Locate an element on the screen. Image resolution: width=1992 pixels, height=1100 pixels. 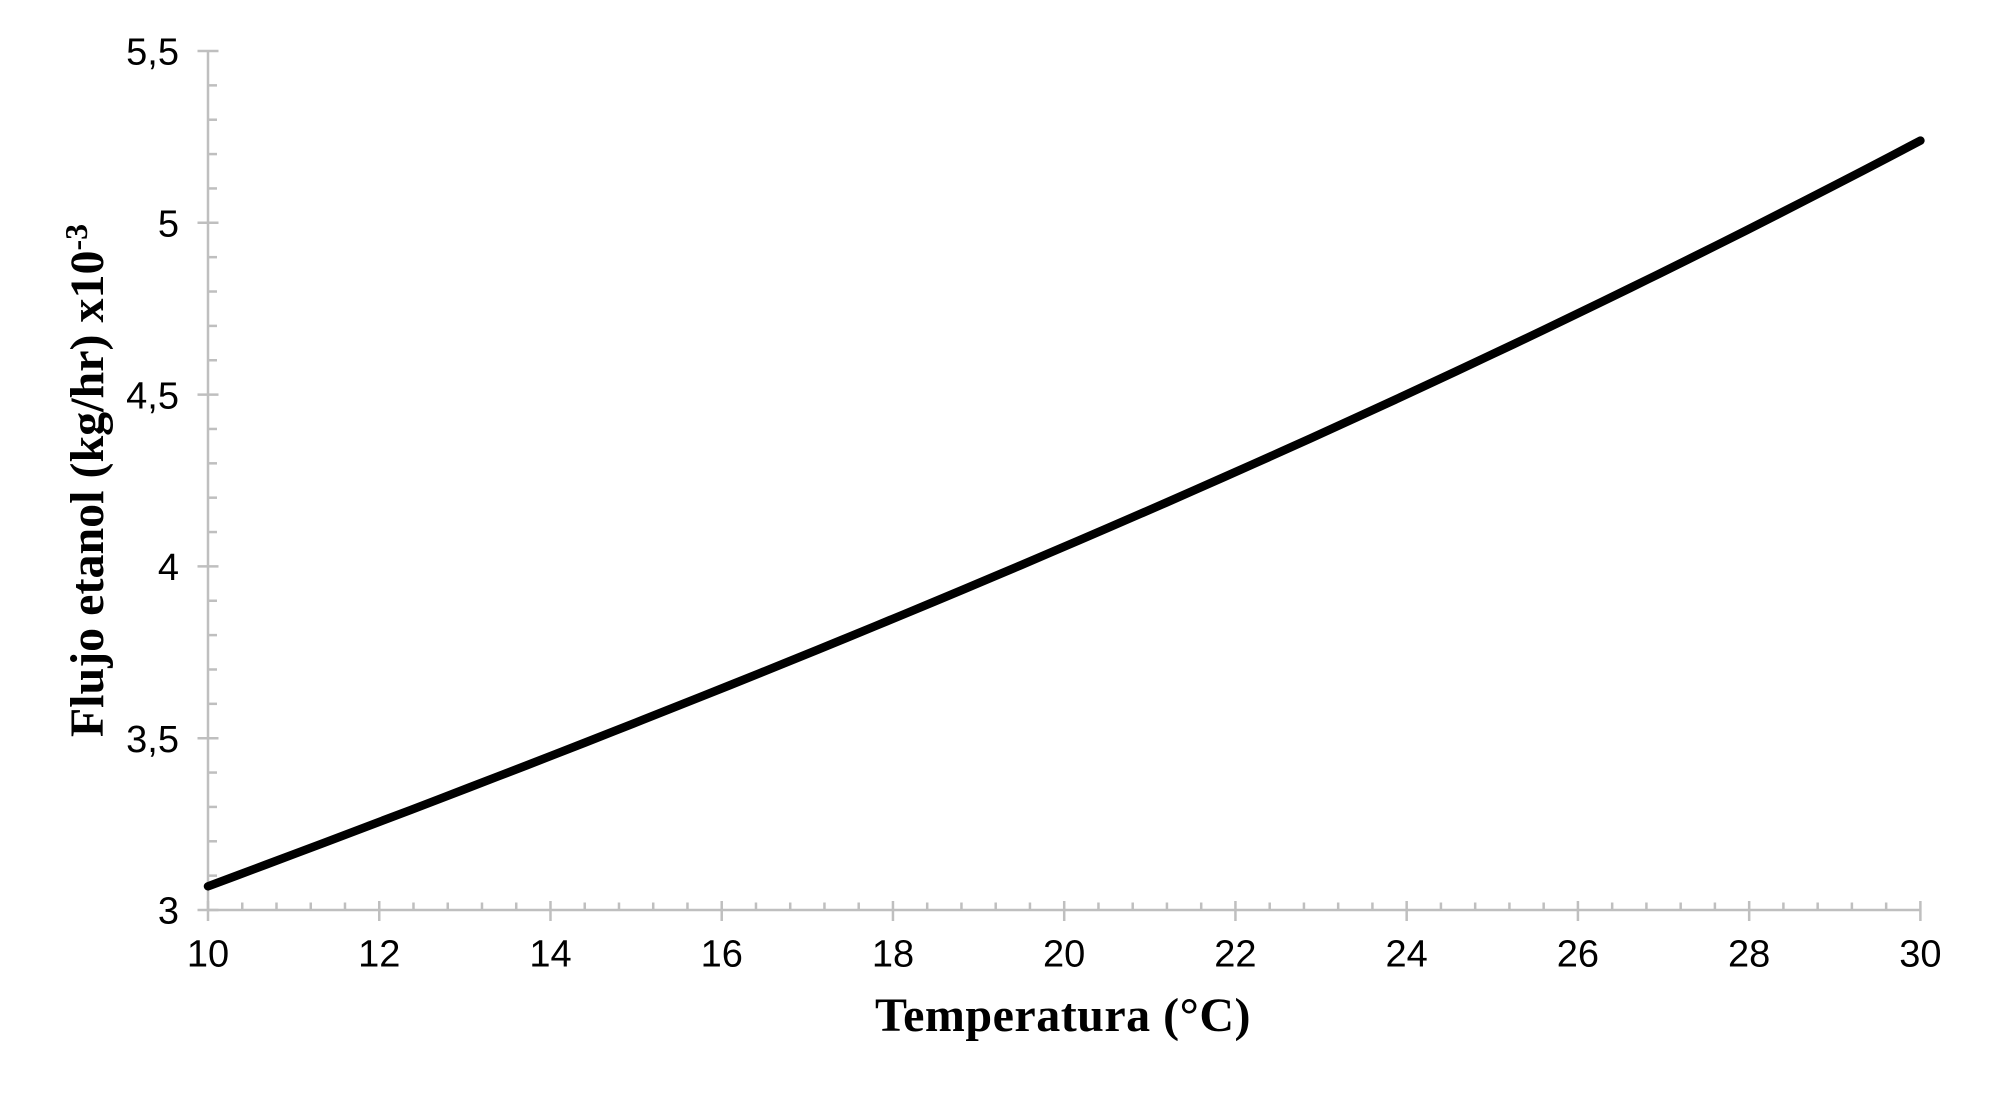
svg-text: 10 is located at coordinates (208, 955).